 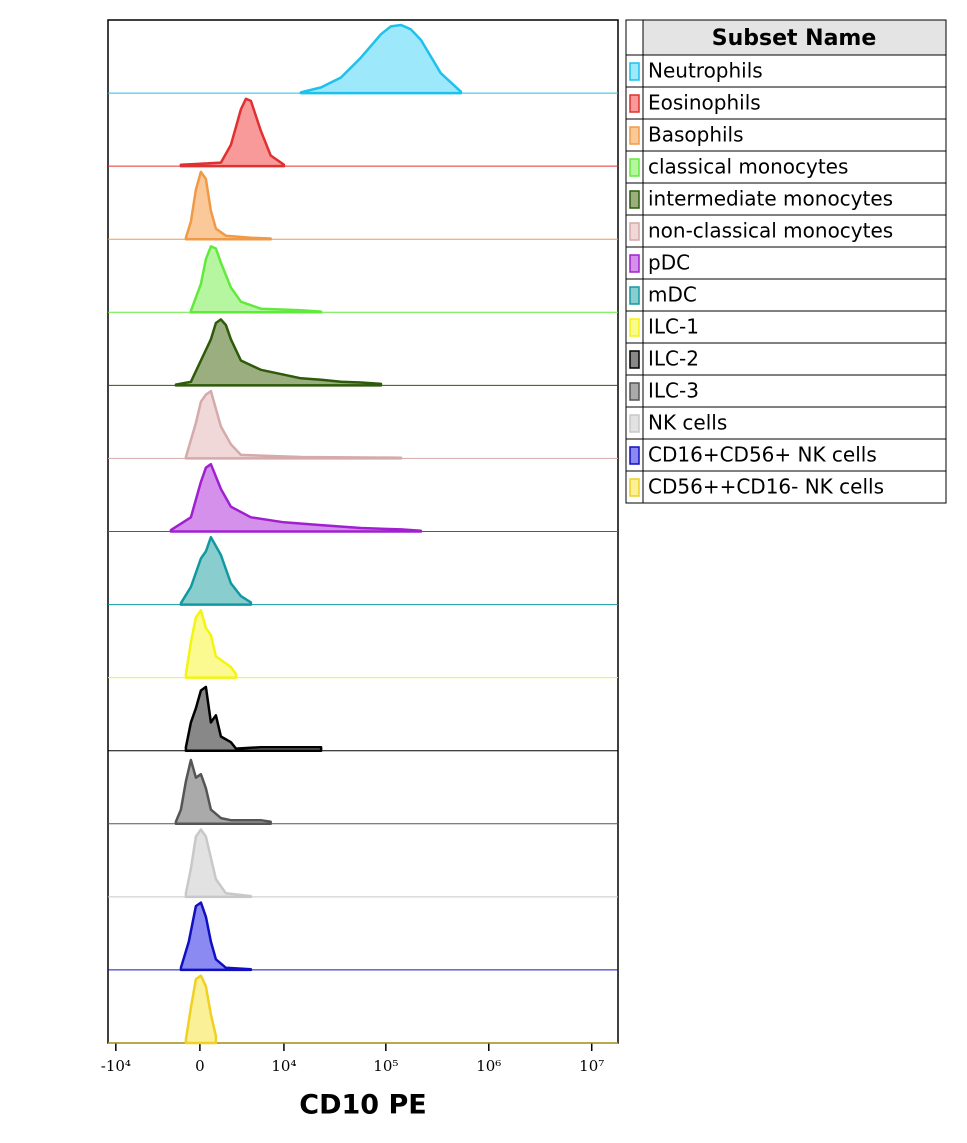 I want to click on legend-label: non-classical monocytes, so click(x=770, y=231).